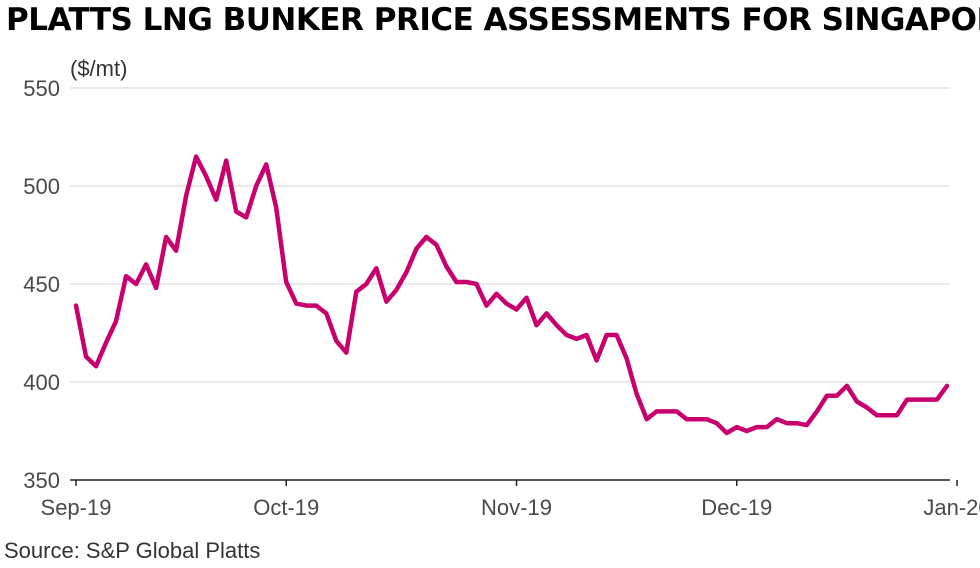  Describe the element at coordinates (41, 186) in the screenshot. I see `y-tick-label: 500` at that location.